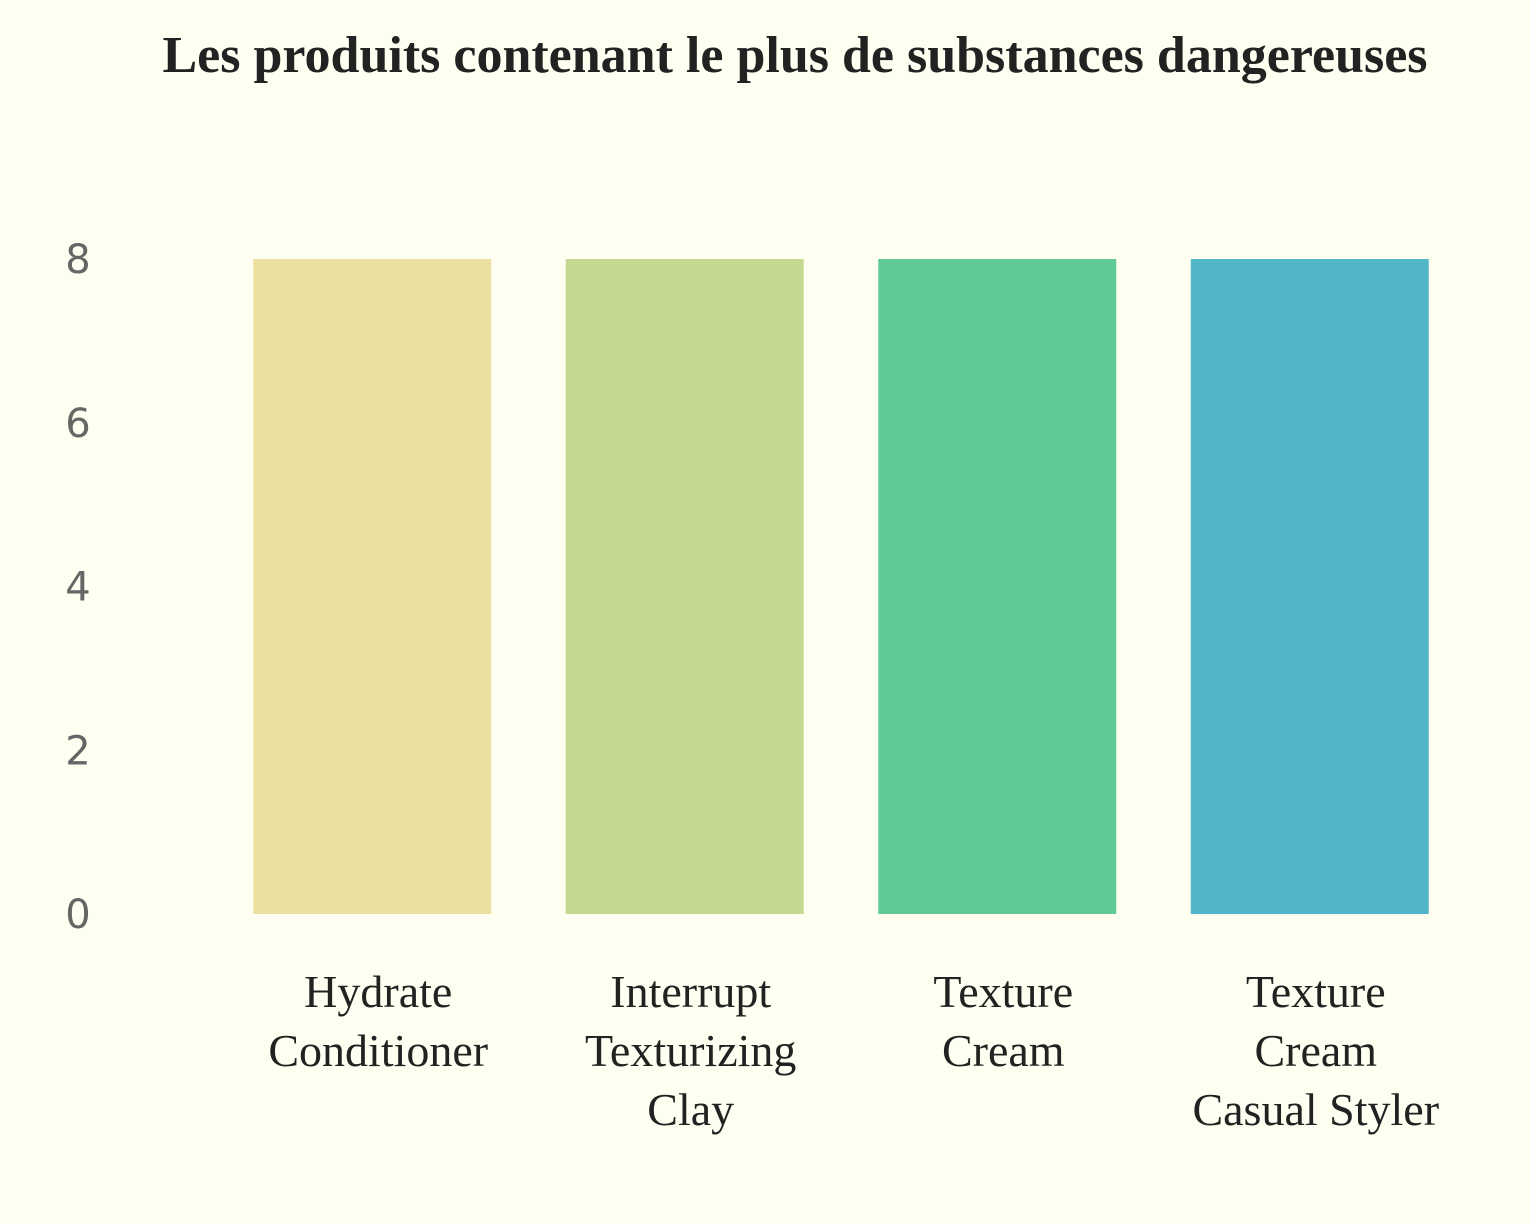 Image resolution: width=1530 pixels, height=1224 pixels. I want to click on y-tick-label: 8, so click(77, 260).